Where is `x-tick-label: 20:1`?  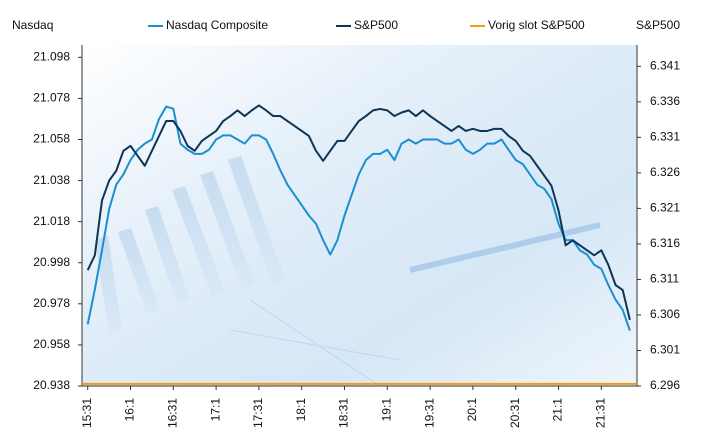 x-tick-label: 20:1 is located at coordinates (472, 410).